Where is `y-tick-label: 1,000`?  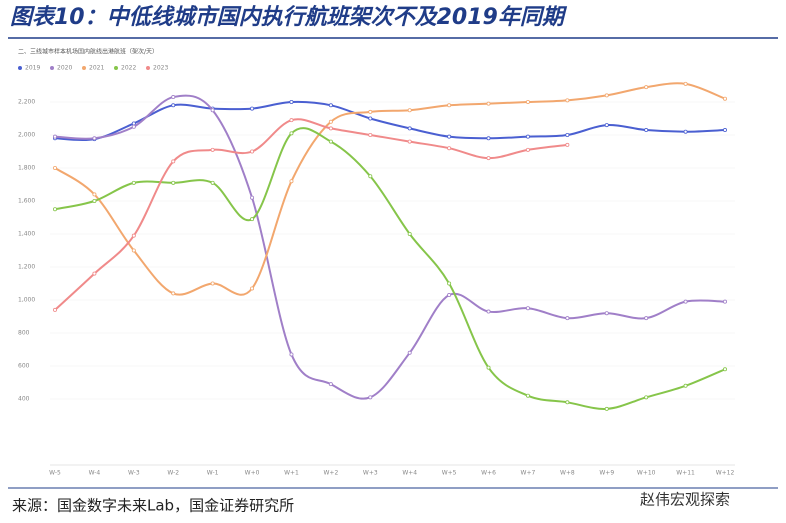 y-tick-label: 1,000 is located at coordinates (26, 300).